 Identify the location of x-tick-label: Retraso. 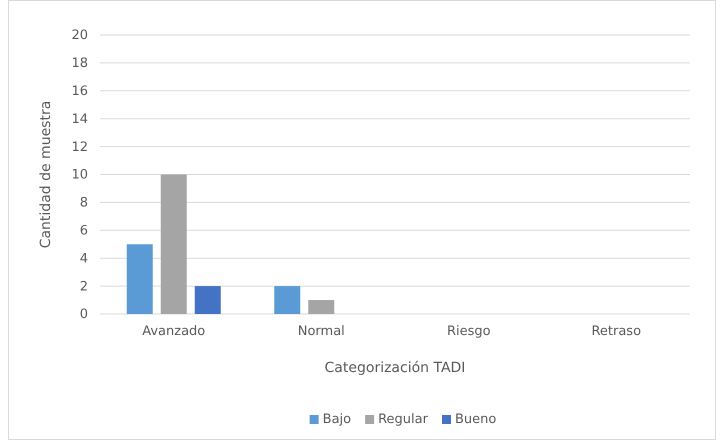
(616, 332).